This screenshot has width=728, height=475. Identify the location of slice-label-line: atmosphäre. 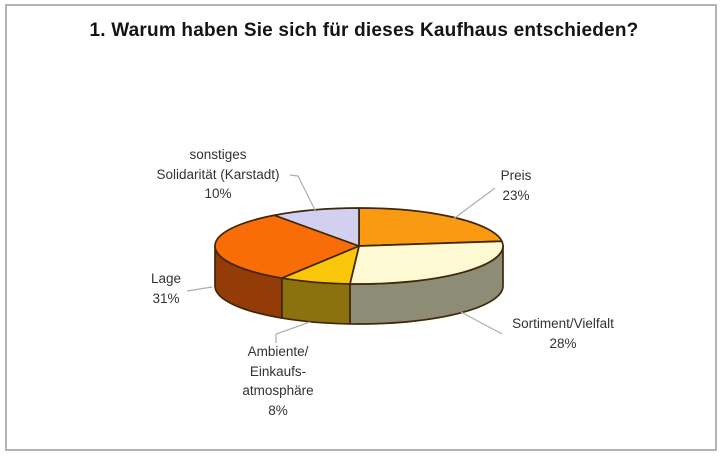
(278, 390).